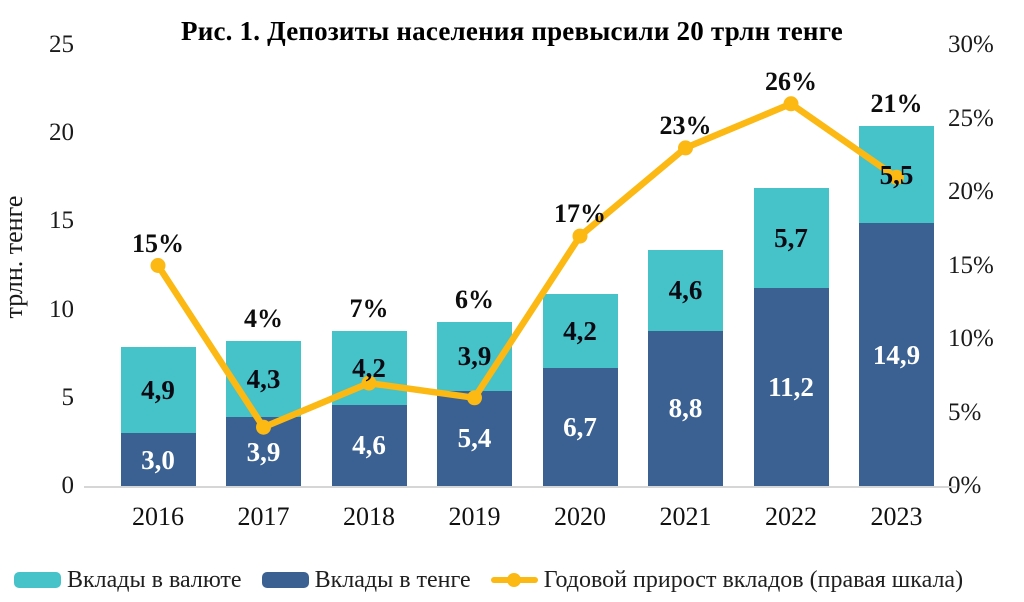 Image resolution: width=1024 pixels, height=602 pixels. I want to click on legend-label-growth: Годовой прирост вкладов (правая шкала), so click(753, 579).